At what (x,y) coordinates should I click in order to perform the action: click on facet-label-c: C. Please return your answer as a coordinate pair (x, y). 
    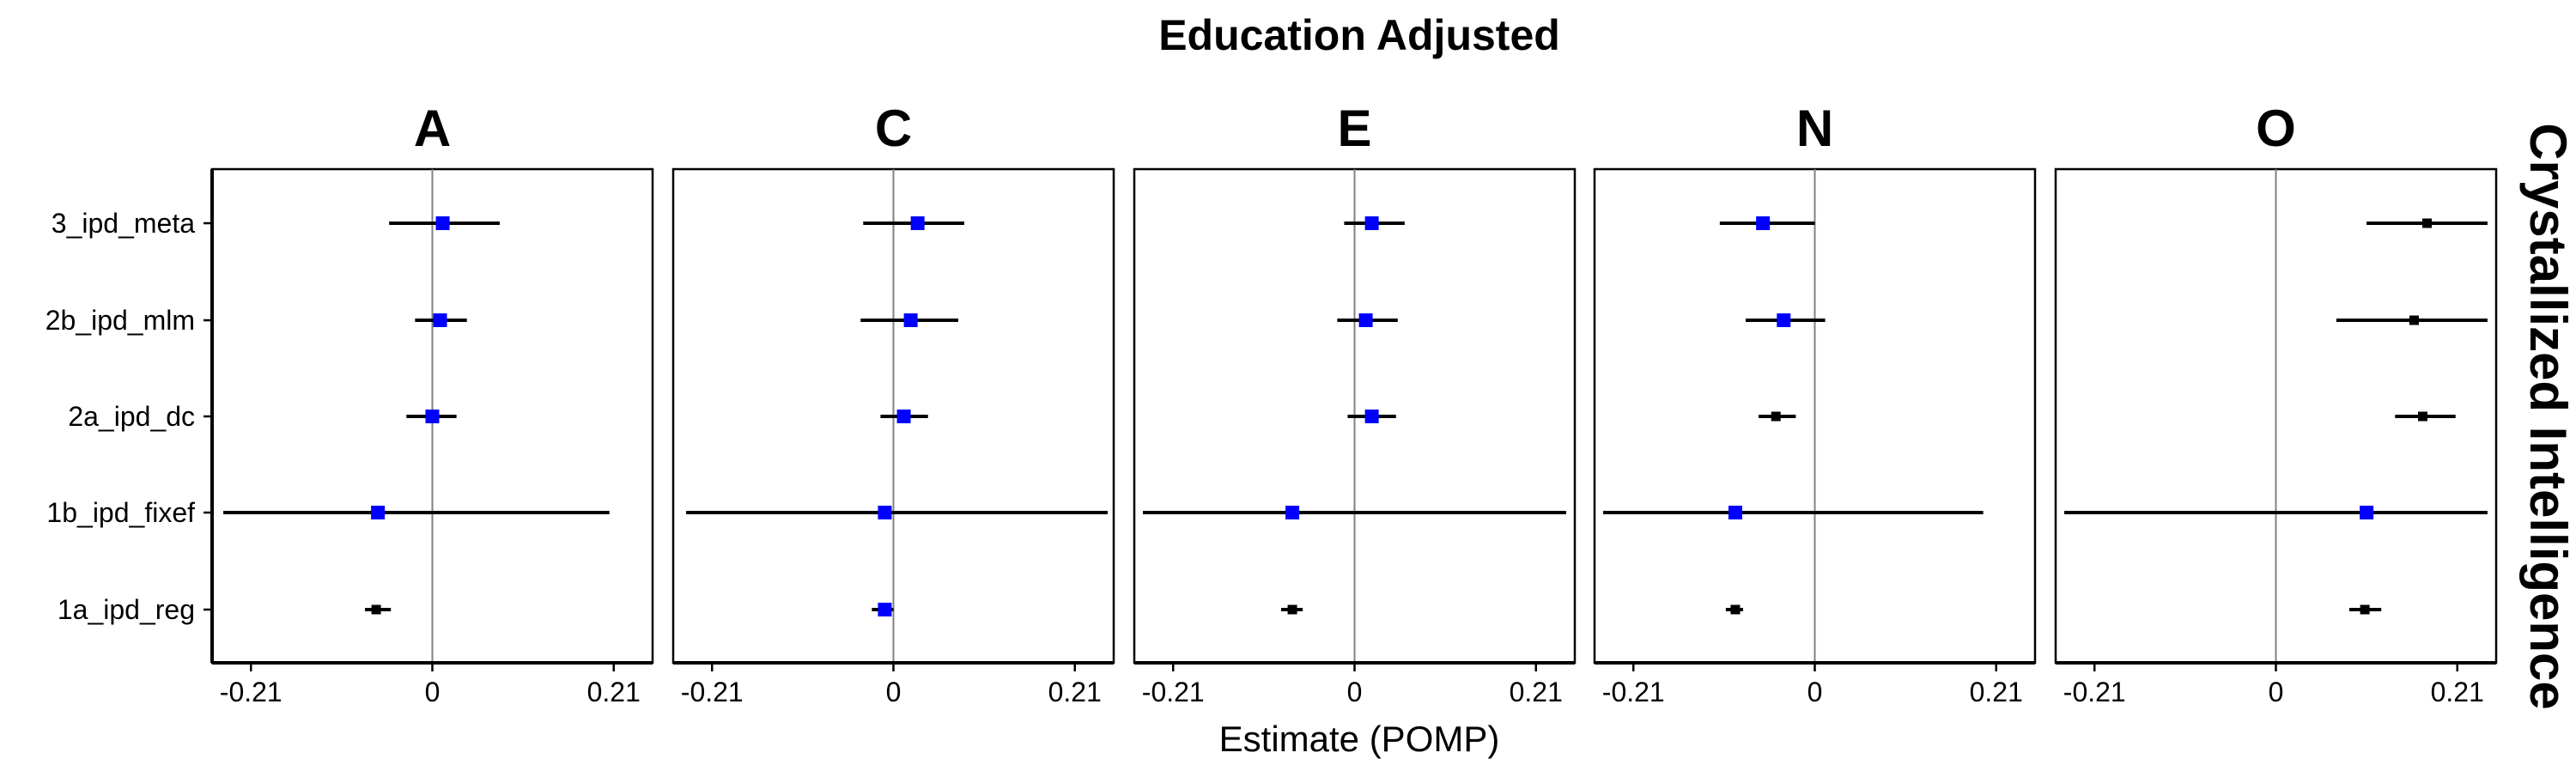
    Looking at the image, I should click on (893, 128).